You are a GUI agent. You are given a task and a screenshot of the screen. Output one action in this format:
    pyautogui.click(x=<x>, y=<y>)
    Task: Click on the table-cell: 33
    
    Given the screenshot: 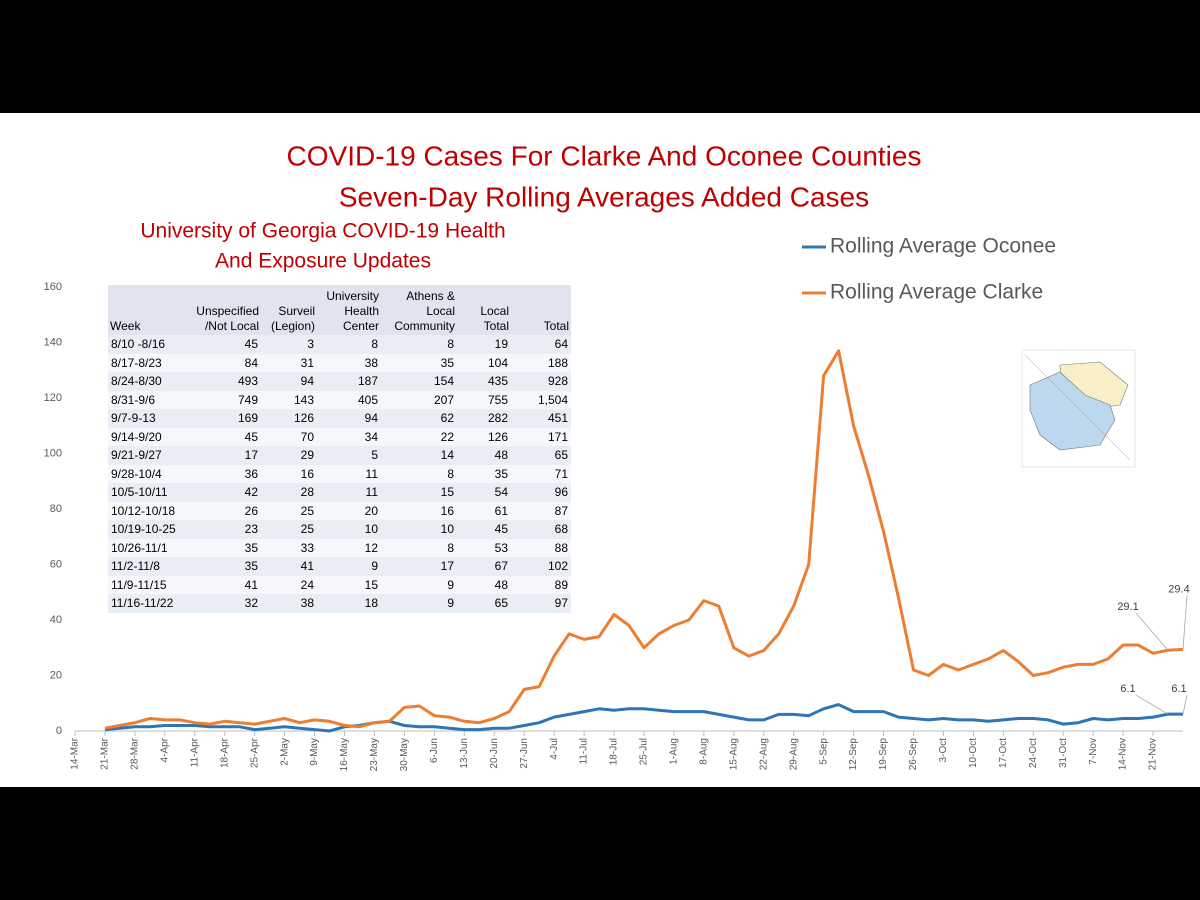 What is the action you would take?
    pyautogui.click(x=289, y=547)
    